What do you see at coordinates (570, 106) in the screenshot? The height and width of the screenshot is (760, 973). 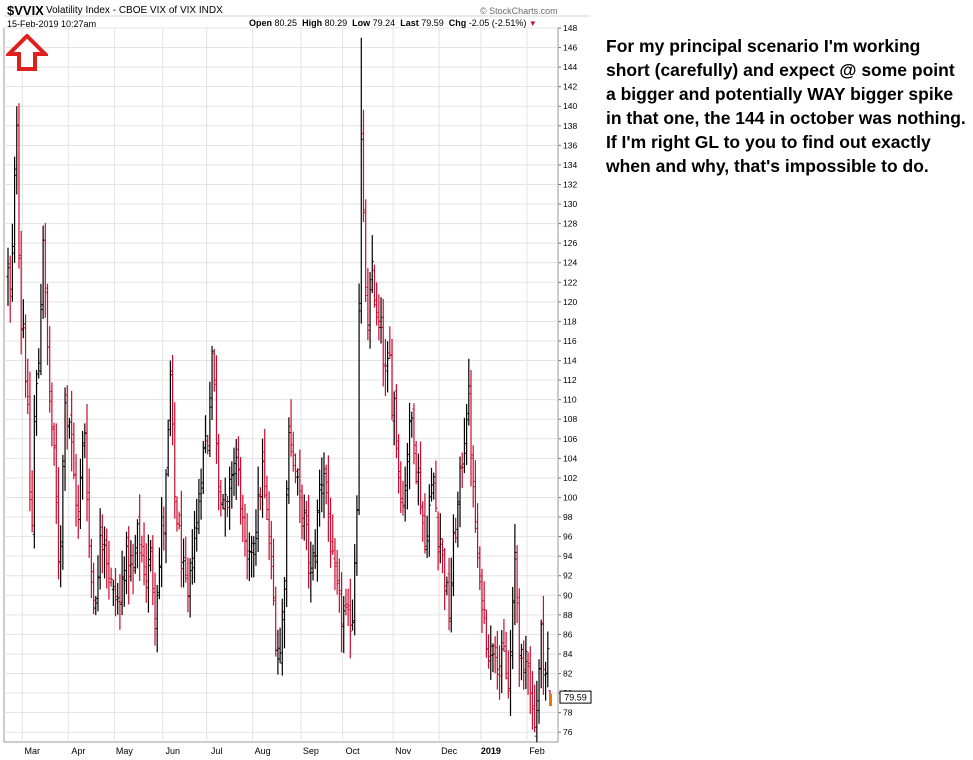 I see `y-tick-label: 140` at bounding box center [570, 106].